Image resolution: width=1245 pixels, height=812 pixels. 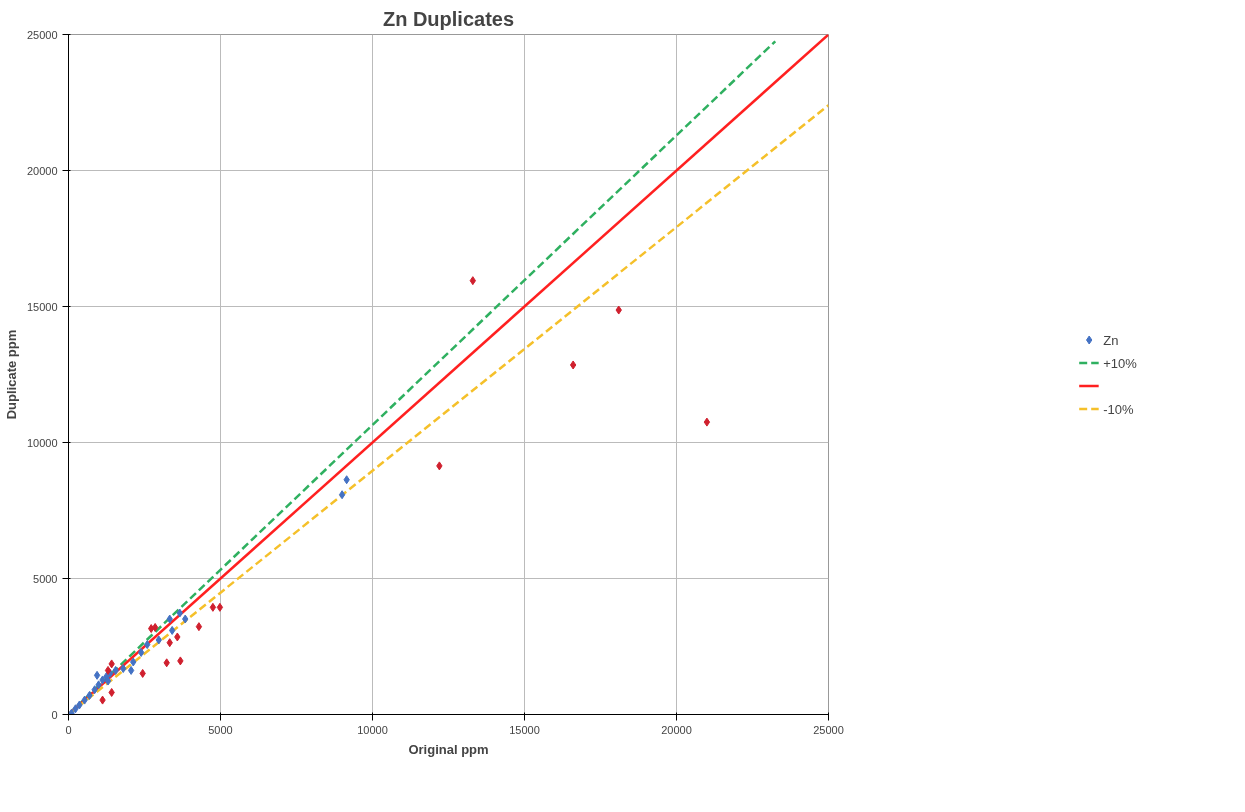 What do you see at coordinates (42, 170) in the screenshot?
I see `y-tick-label: 20000` at bounding box center [42, 170].